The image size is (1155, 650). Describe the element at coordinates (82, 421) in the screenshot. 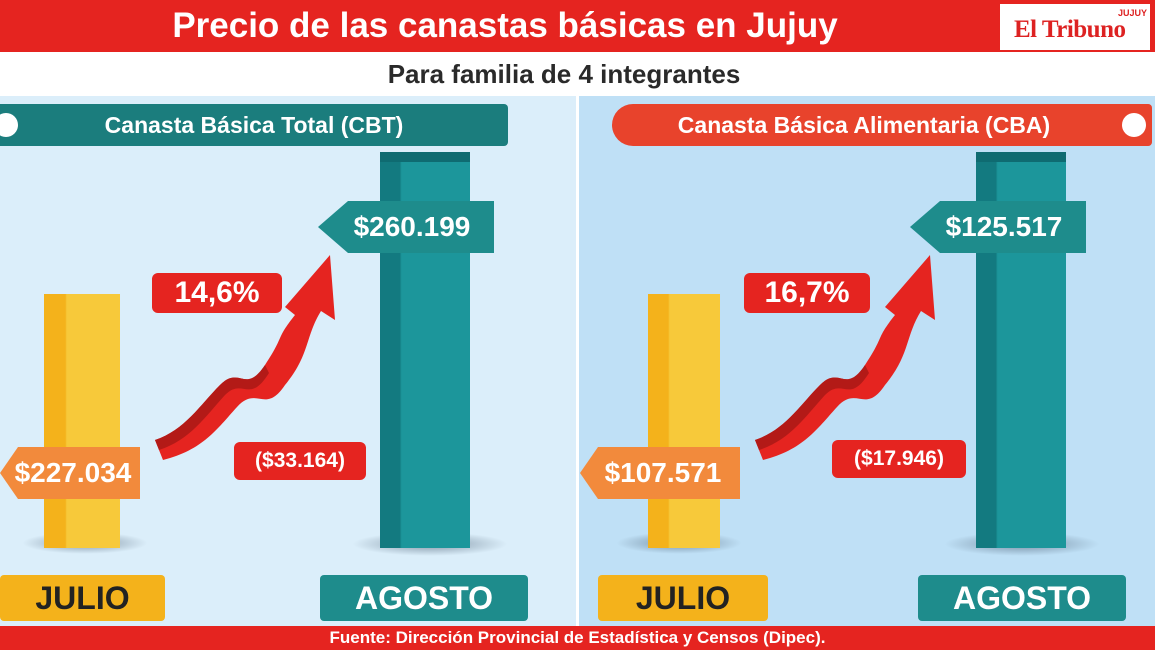

I see `cbt-july-bar` at that location.